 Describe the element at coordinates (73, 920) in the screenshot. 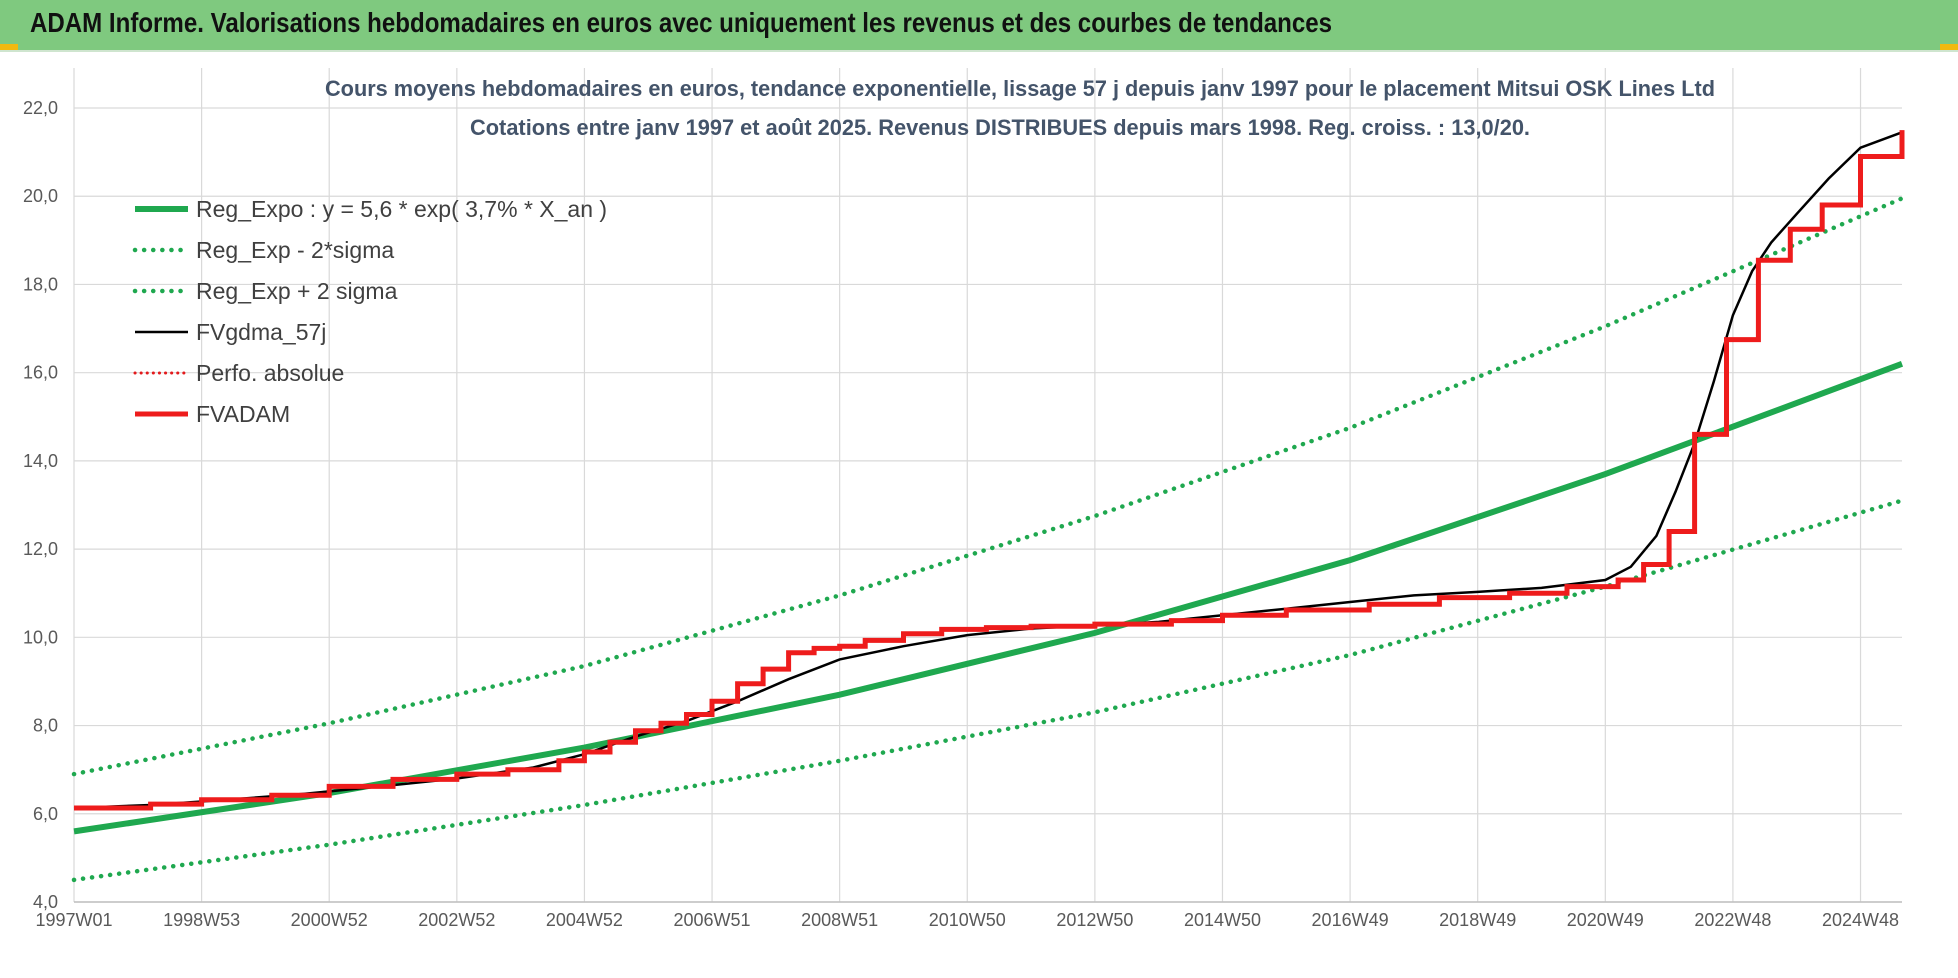

I see `x-tick-label: 1997W01` at that location.